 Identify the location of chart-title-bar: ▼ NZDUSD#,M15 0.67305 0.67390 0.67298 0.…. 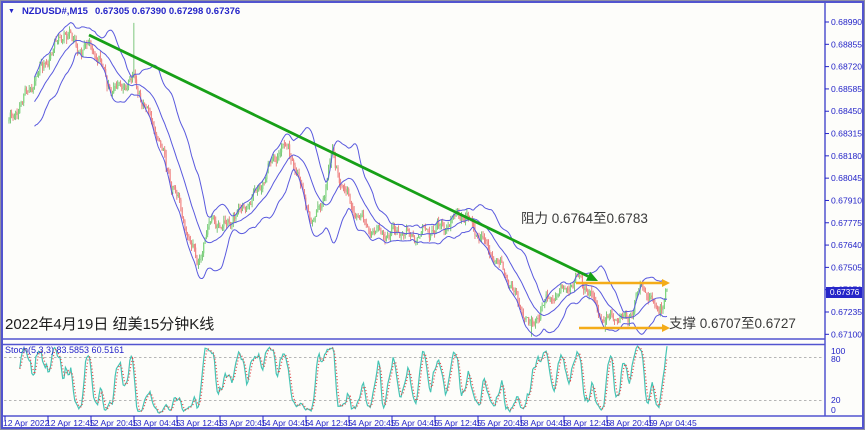
(124, 11).